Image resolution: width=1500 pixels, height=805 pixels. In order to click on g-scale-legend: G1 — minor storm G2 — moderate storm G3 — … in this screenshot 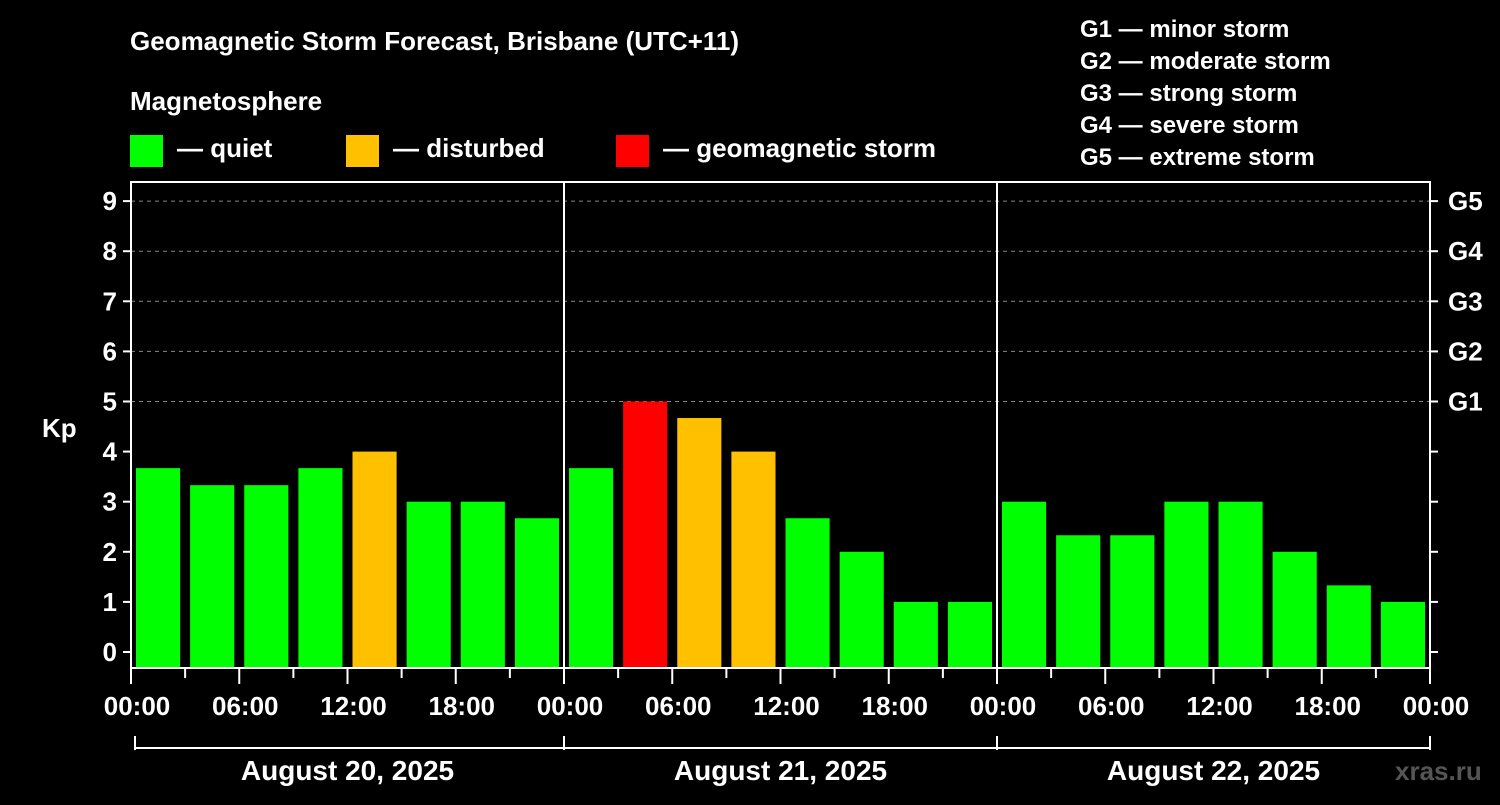, I will do `click(1205, 93)`.